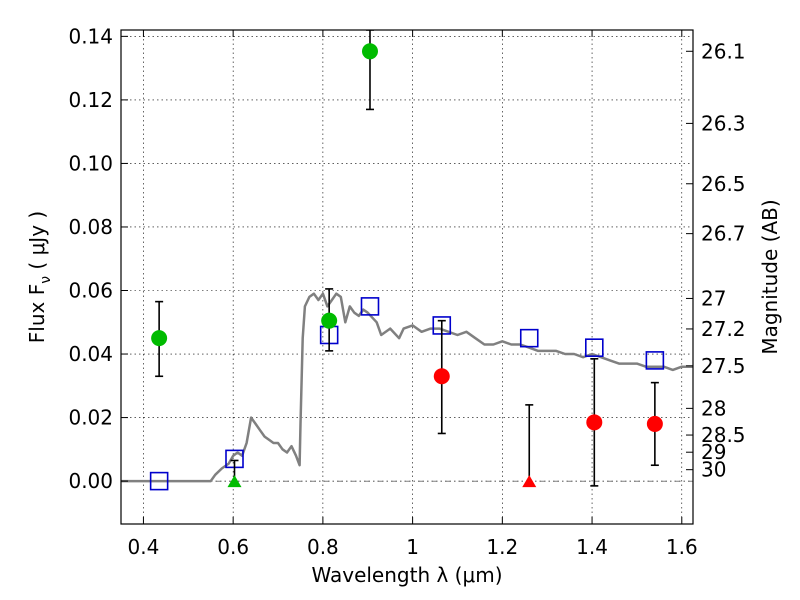 This screenshot has width=800, height=600. Describe the element at coordinates (90, 163) in the screenshot. I see `y-tick-label: 0.10` at that location.